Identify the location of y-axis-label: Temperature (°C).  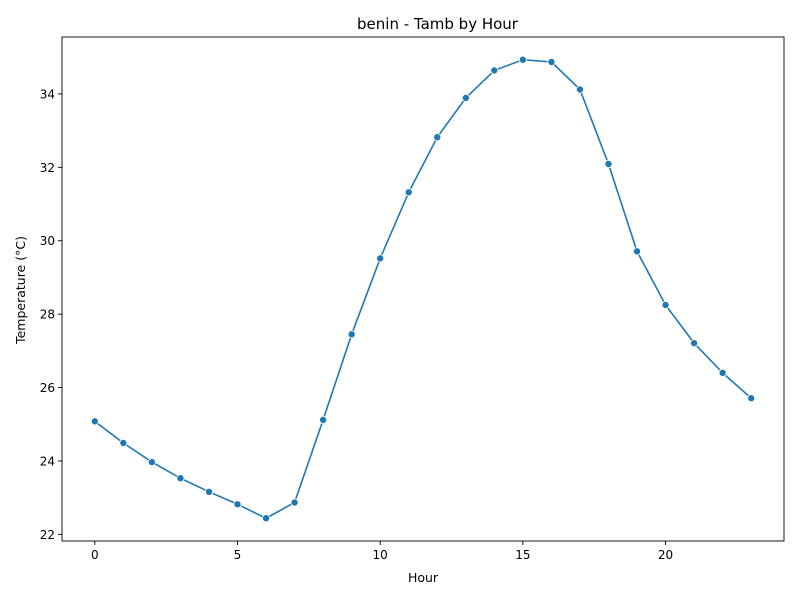
(20, 290).